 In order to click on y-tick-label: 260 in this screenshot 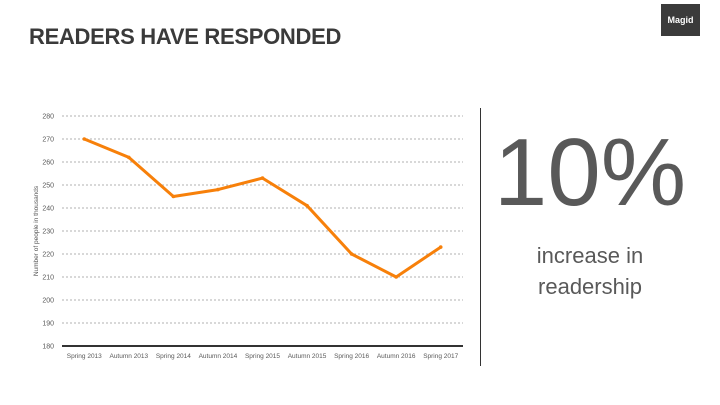, I will do `click(48, 163)`.